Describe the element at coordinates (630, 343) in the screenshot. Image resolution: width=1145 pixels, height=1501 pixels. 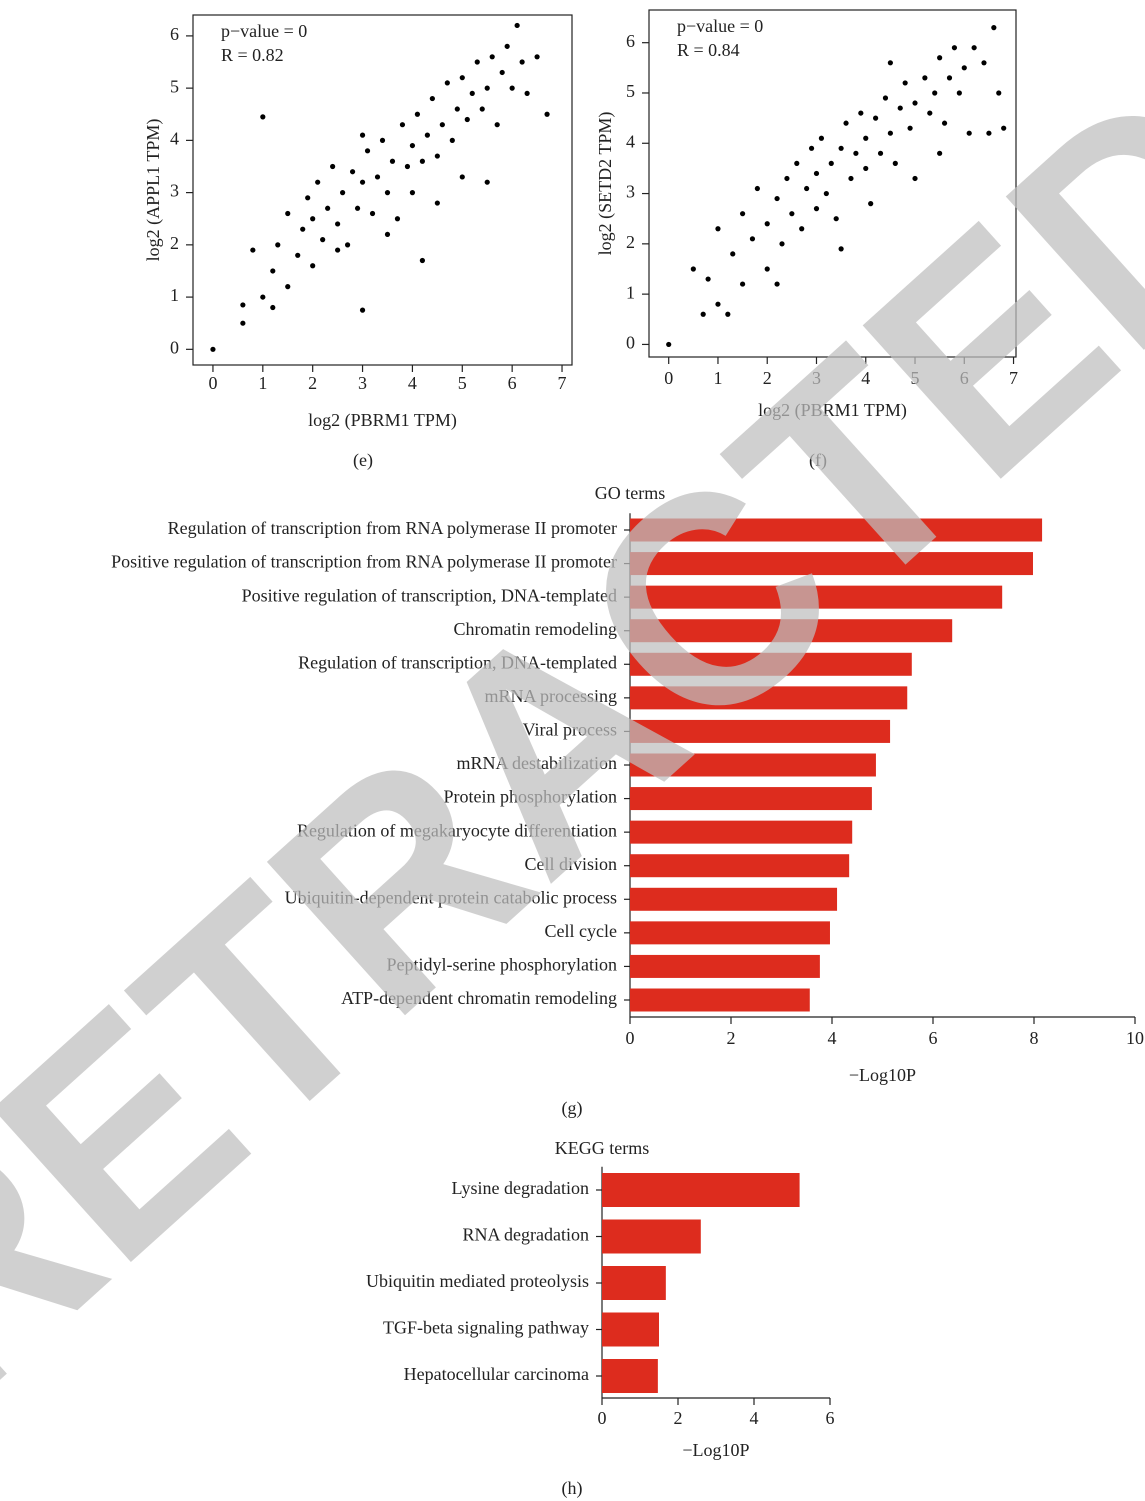
I see `y-tick-label: 0` at that location.